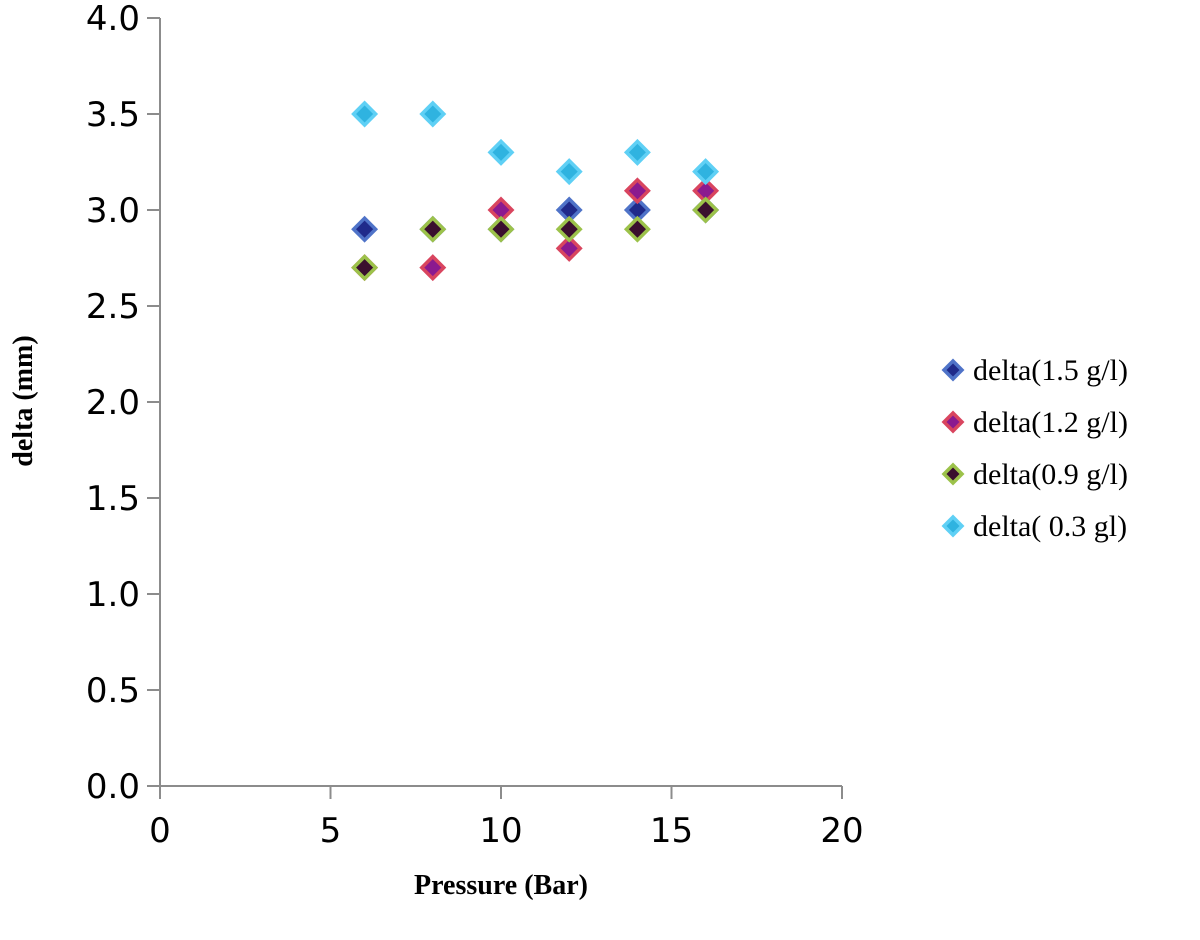  Describe the element at coordinates (113, 787) in the screenshot. I see `y-tick-label: 0.0` at that location.